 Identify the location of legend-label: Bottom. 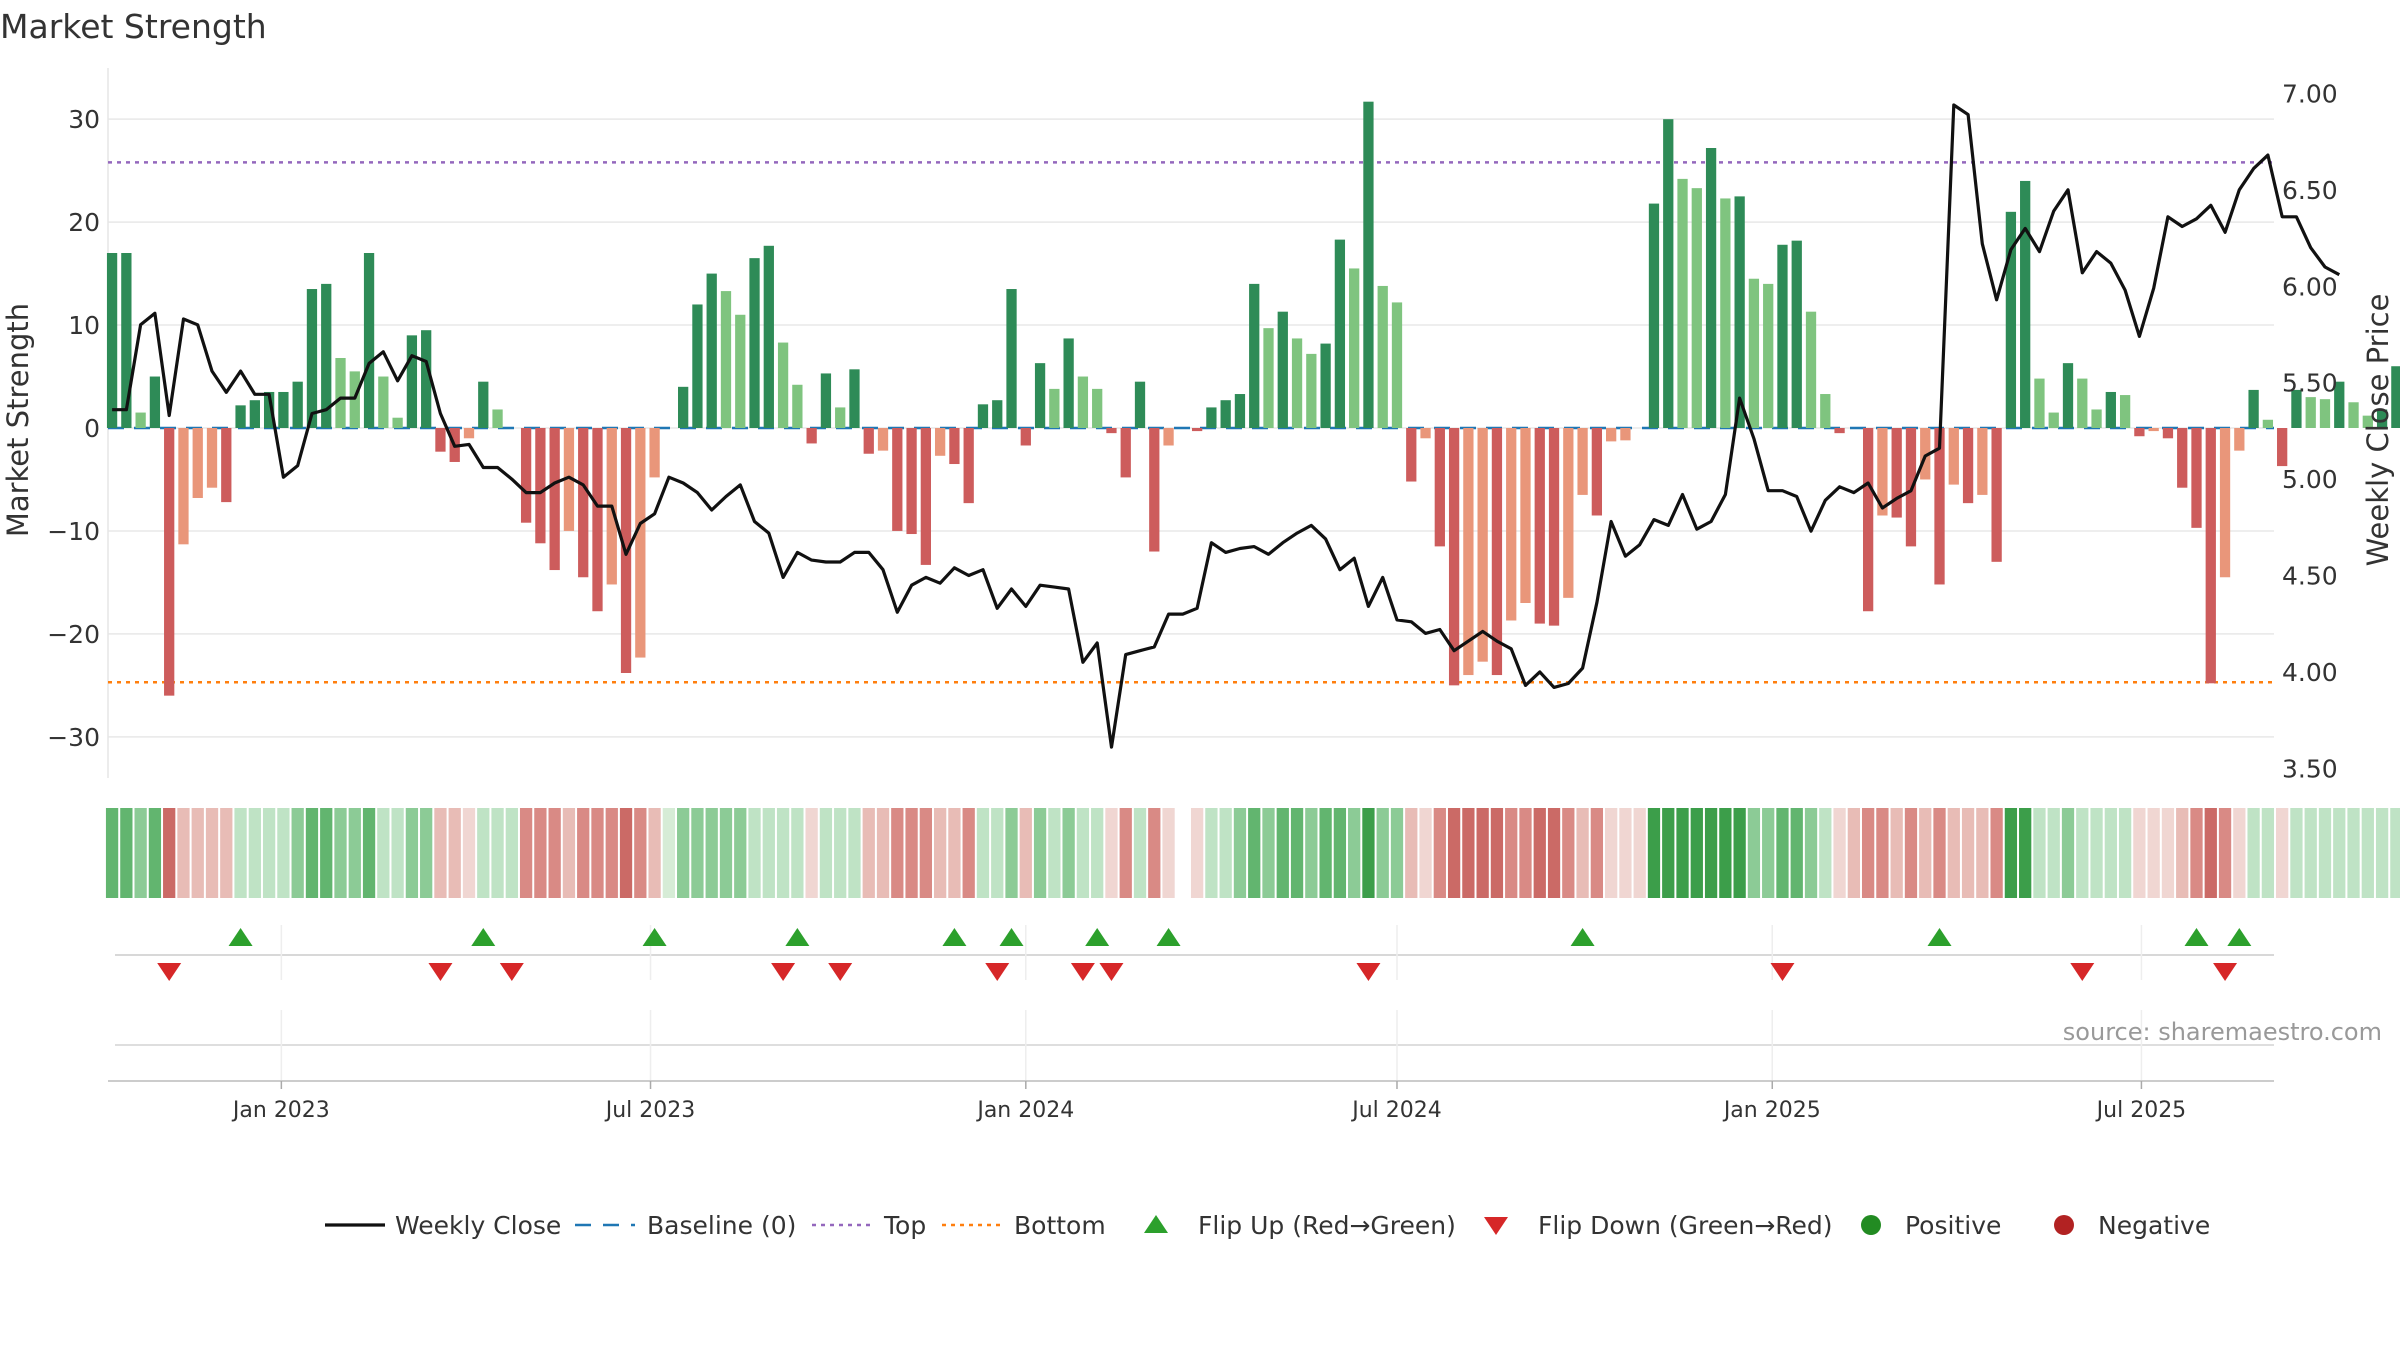
(1060, 1225).